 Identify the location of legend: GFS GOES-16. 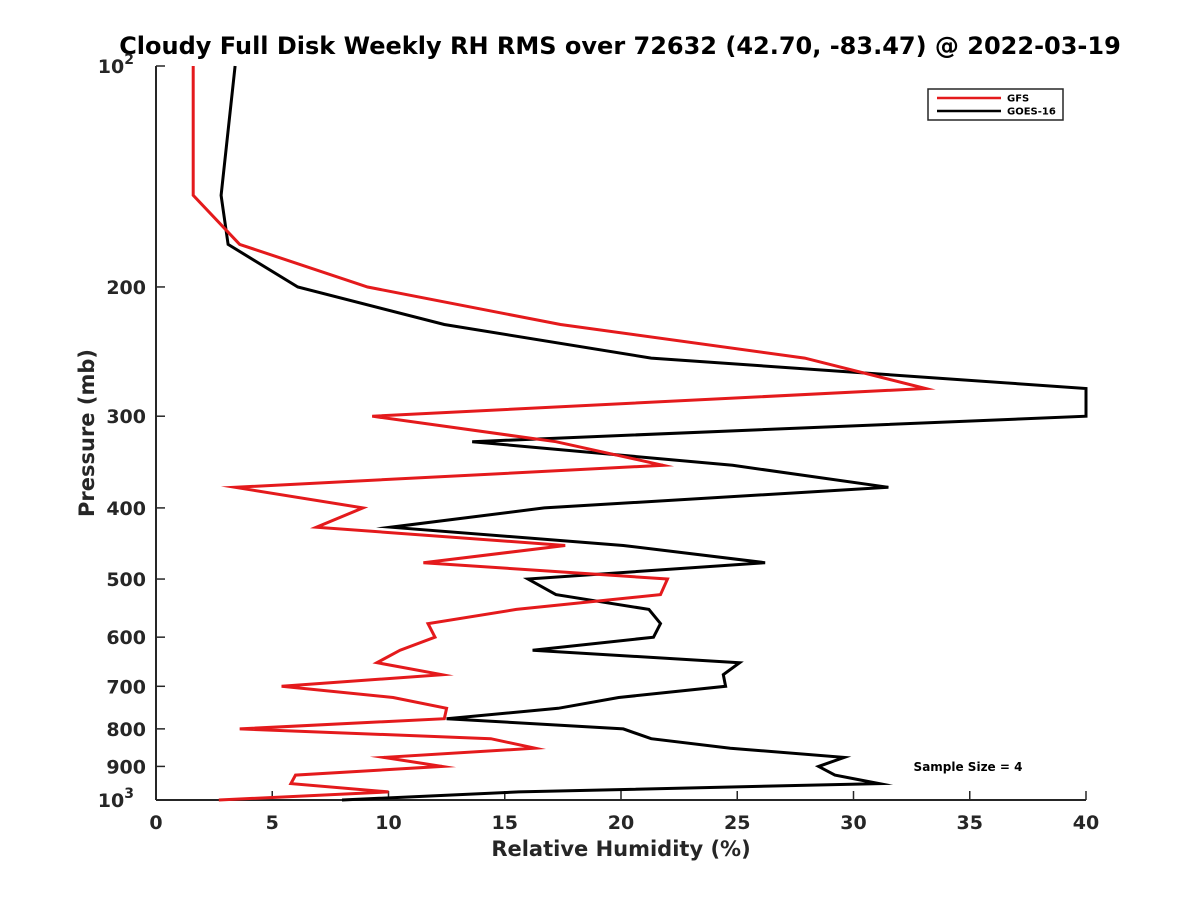
(995, 104).